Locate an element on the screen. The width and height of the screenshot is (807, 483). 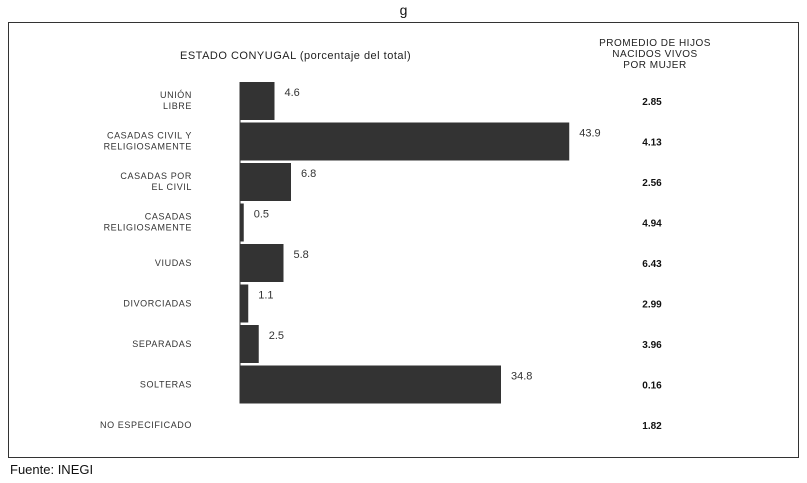
avg-children-value: 1.82 is located at coordinates (652, 426).